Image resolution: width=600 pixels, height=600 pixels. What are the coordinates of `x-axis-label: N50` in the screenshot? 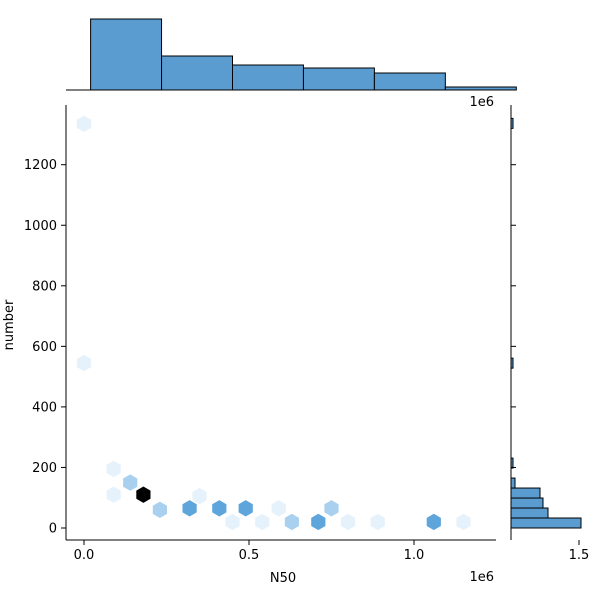 It's located at (283, 578).